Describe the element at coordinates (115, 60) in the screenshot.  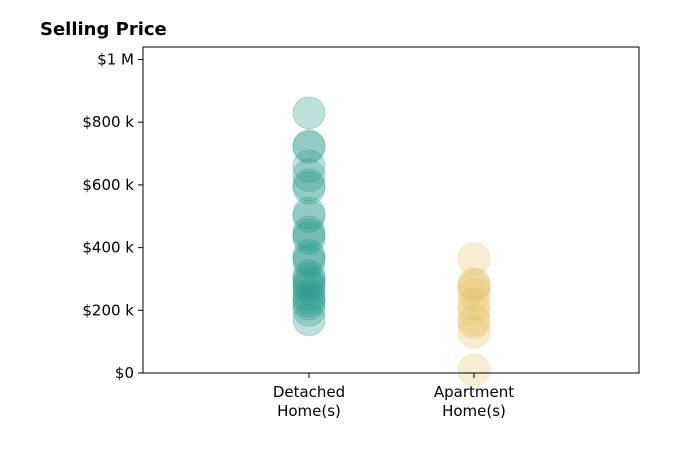
I see `y-tick-label: $1 M` at that location.